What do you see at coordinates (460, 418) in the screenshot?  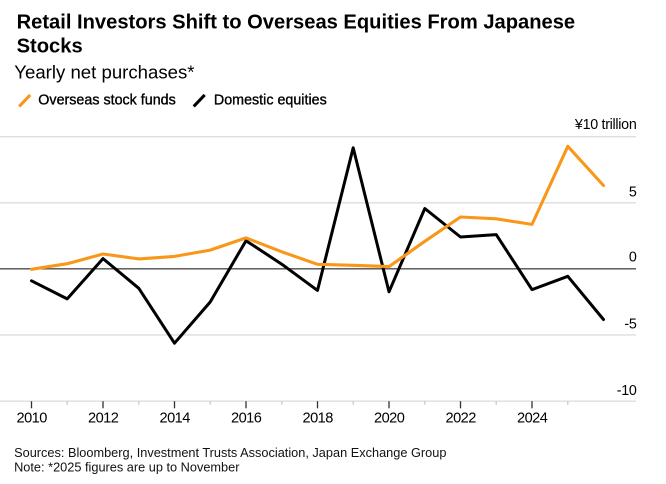 I see `svg-text: 2022` at bounding box center [460, 418].